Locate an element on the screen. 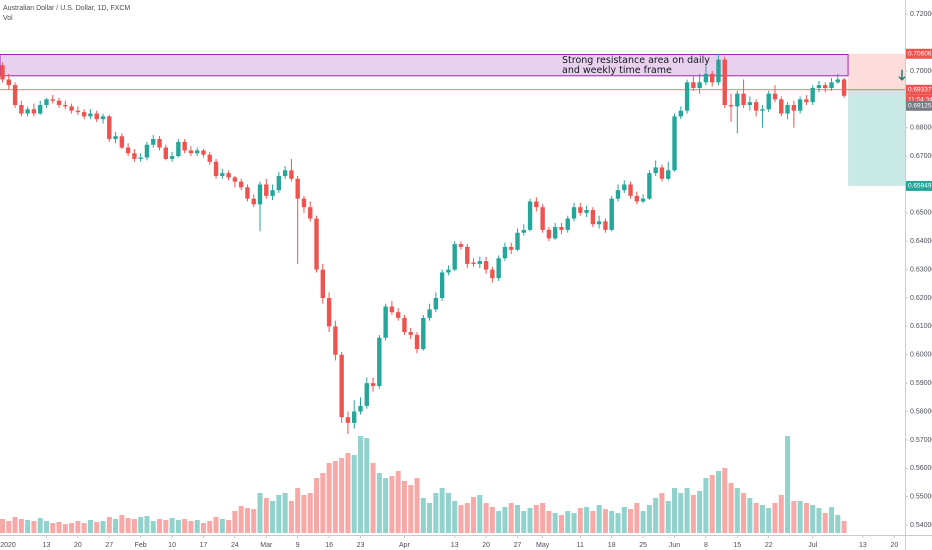  x-tick-label: 2020 is located at coordinates (8, 545).